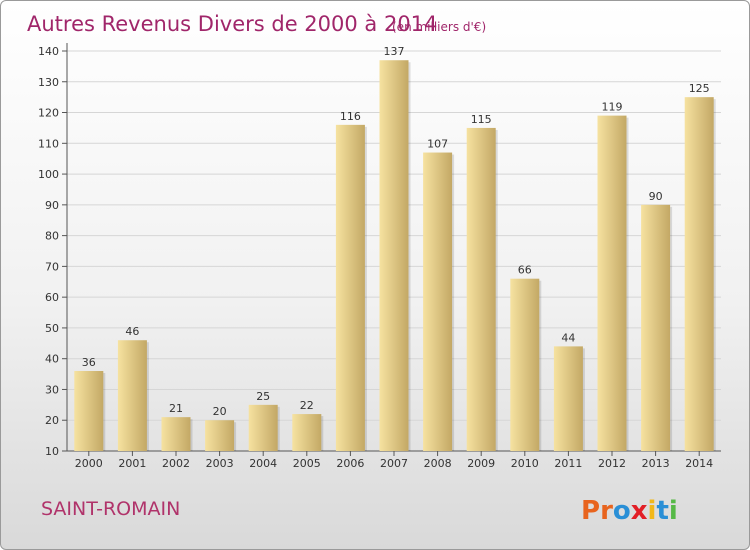 The height and width of the screenshot is (550, 750). What do you see at coordinates (110, 509) in the screenshot?
I see `commune-name: SAINT-ROMAIN` at bounding box center [110, 509].